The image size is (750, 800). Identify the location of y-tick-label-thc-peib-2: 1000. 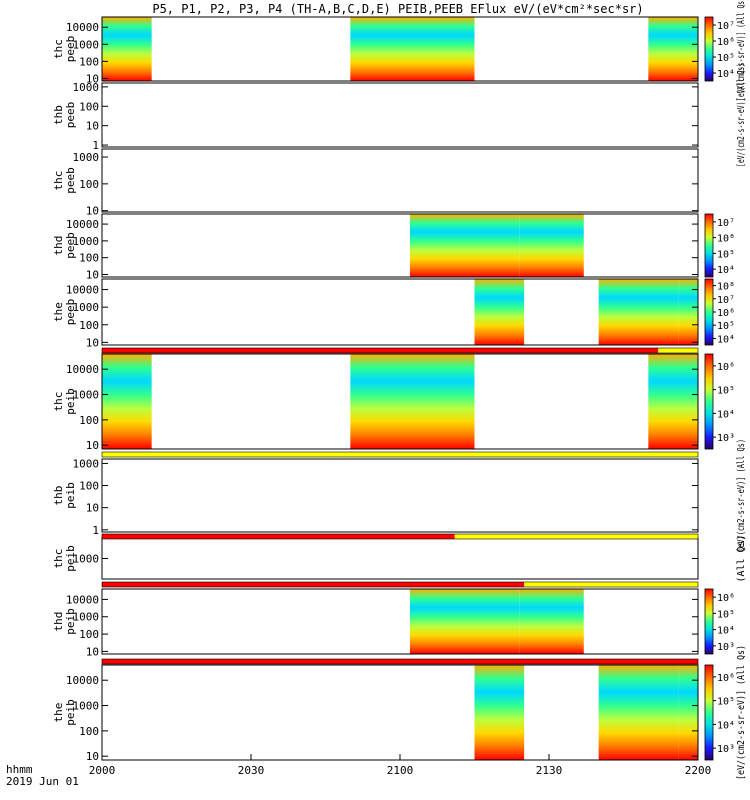
(86, 395).